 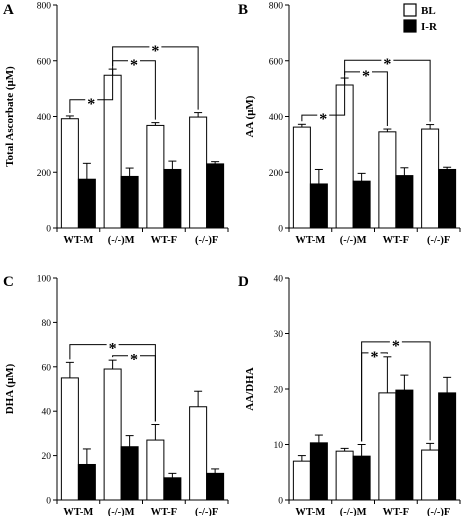 I want to click on panel-letter: A, so click(x=8, y=10).